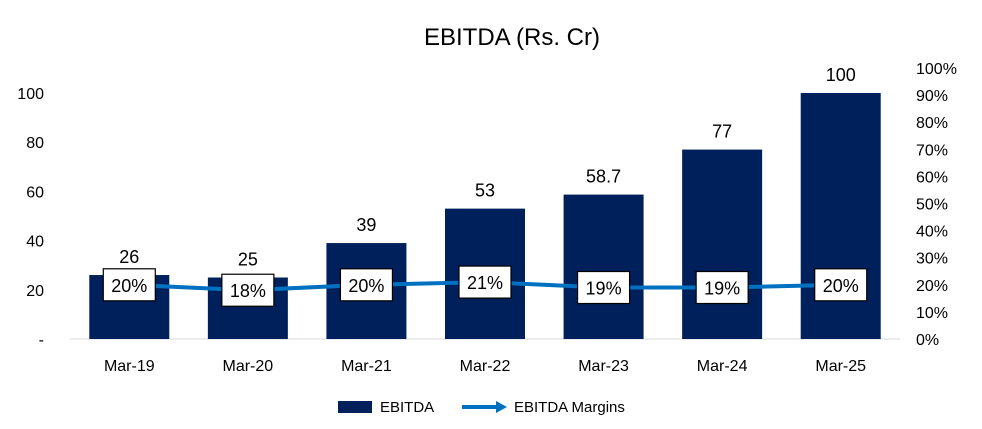 This screenshot has width=982, height=429. Describe the element at coordinates (366, 366) in the screenshot. I see `category-label: Mar-21` at that location.